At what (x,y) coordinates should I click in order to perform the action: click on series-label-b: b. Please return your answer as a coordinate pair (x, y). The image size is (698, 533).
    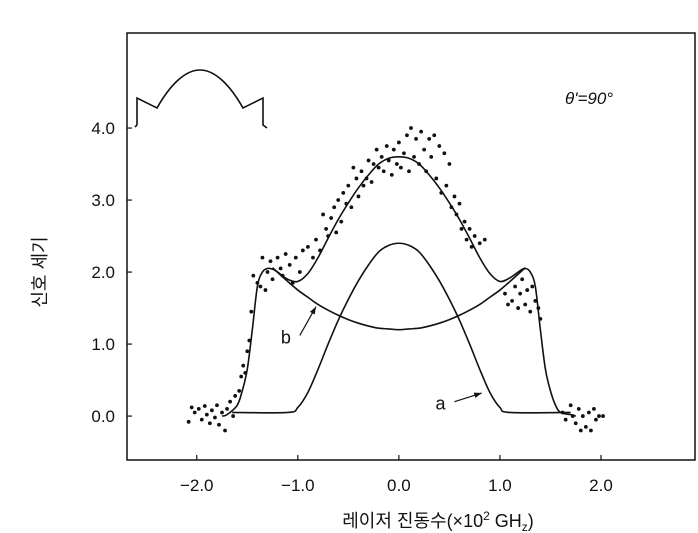
    Looking at the image, I should click on (286, 337).